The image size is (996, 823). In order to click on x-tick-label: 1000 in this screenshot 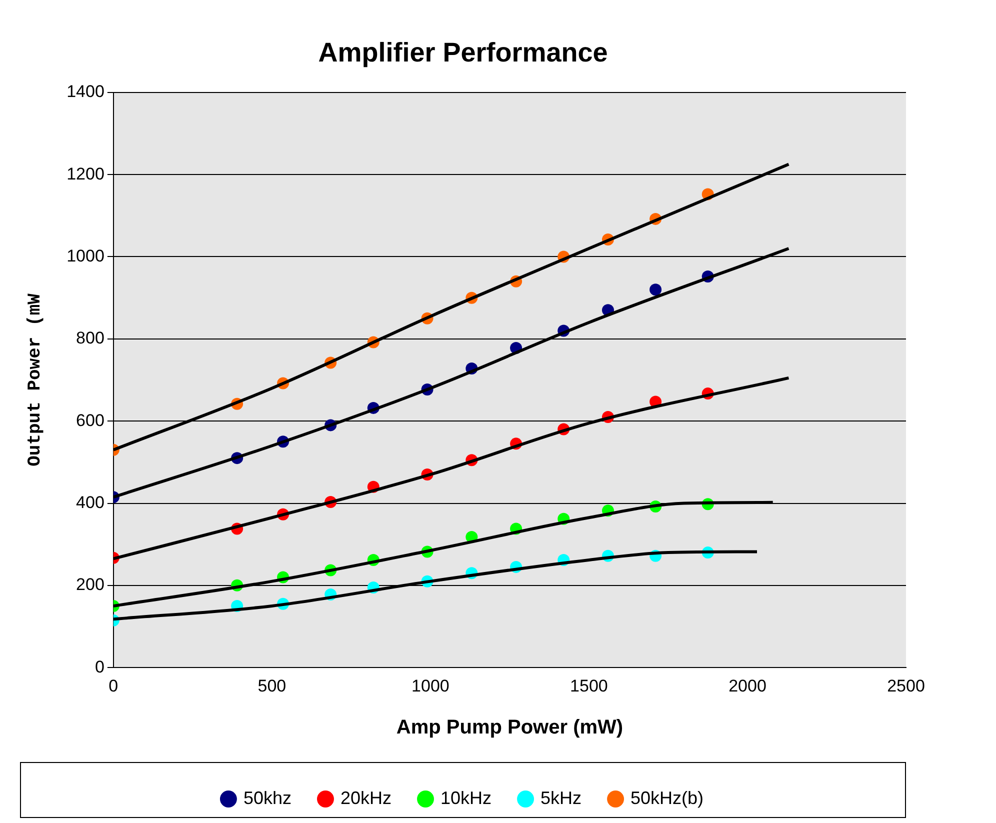, I will do `click(431, 686)`.